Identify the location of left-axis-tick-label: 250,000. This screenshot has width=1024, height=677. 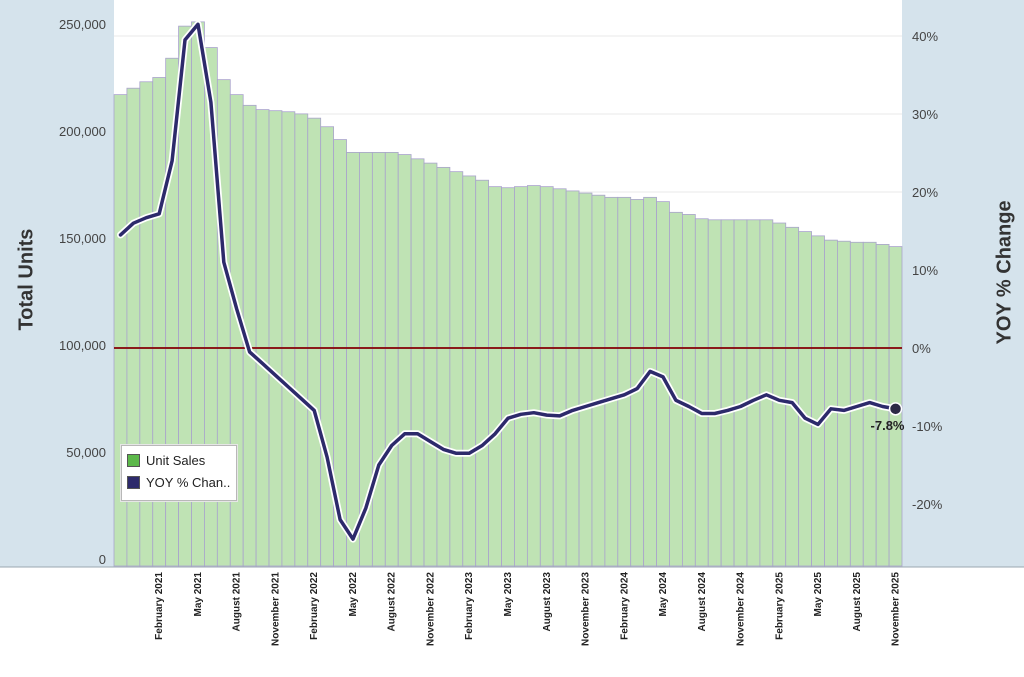
(82, 24).